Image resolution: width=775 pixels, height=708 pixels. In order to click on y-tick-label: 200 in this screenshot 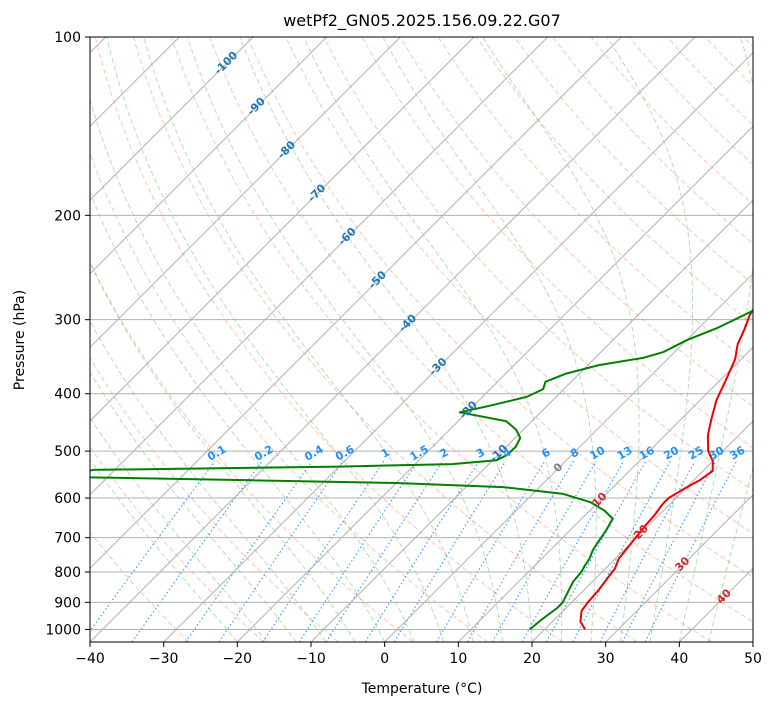, I will do `click(67, 216)`.